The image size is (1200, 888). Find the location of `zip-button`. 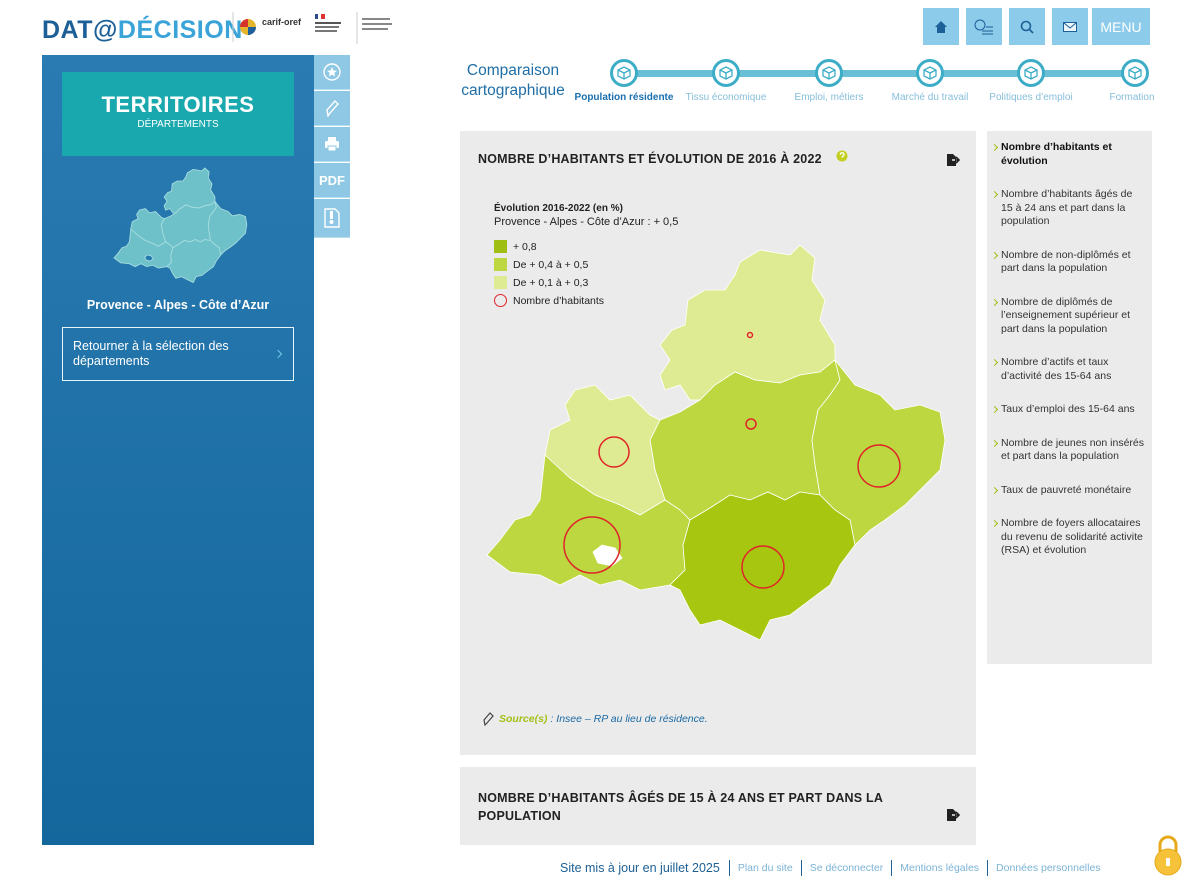

zip-button is located at coordinates (332, 218).